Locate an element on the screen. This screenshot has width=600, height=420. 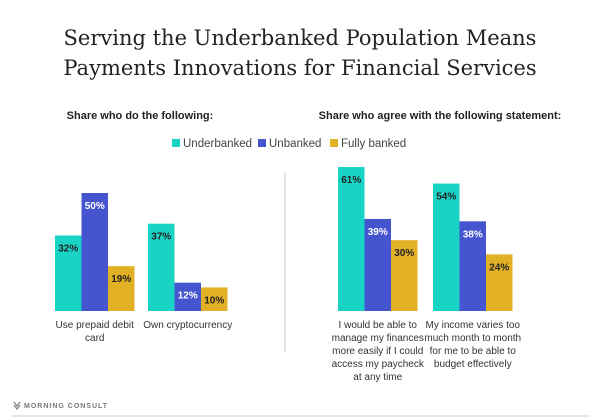
category-label-1-0: at any time is located at coordinates (377, 377).